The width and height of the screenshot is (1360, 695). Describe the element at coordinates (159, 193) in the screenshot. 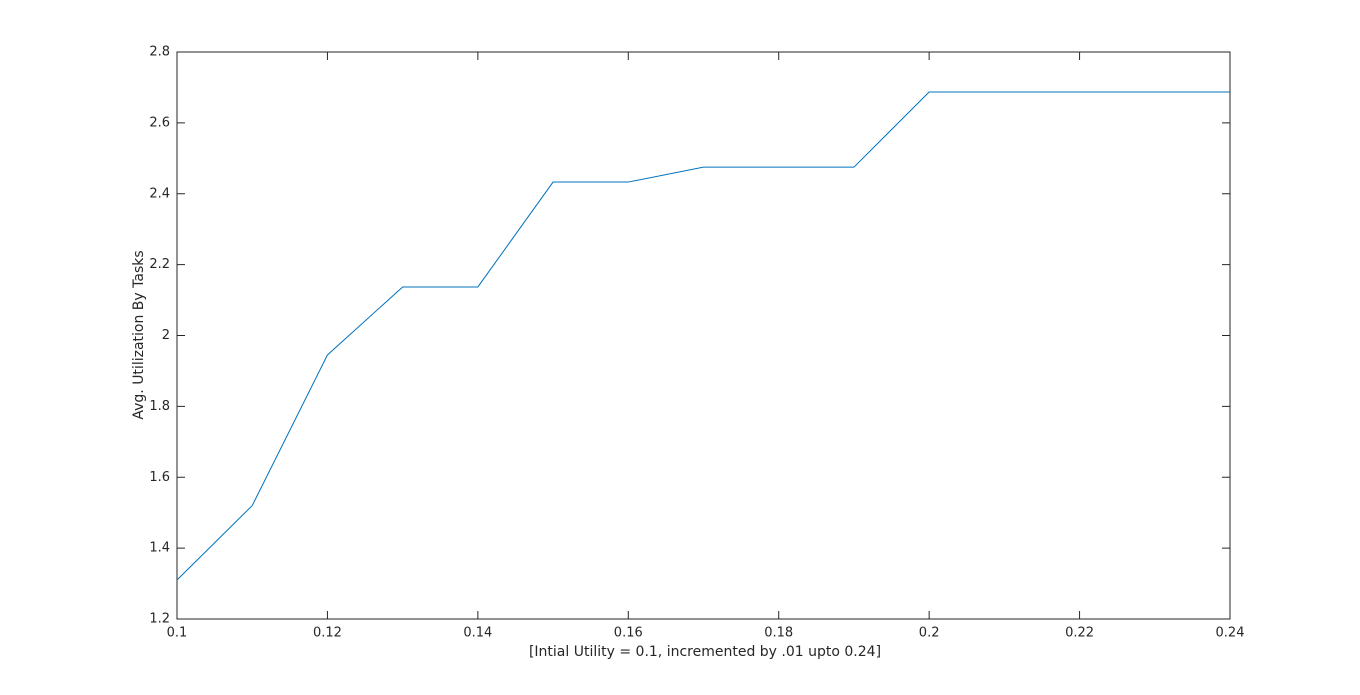

I see `y-tick-label: 2.4` at that location.